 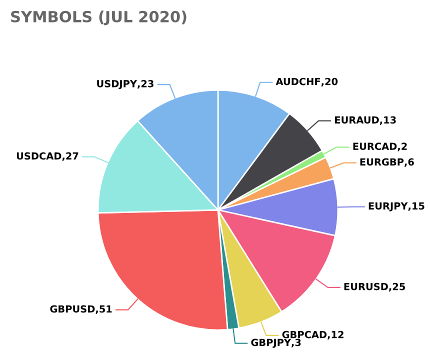 I want to click on slice-label: AUDCHF, so click(x=298, y=82).